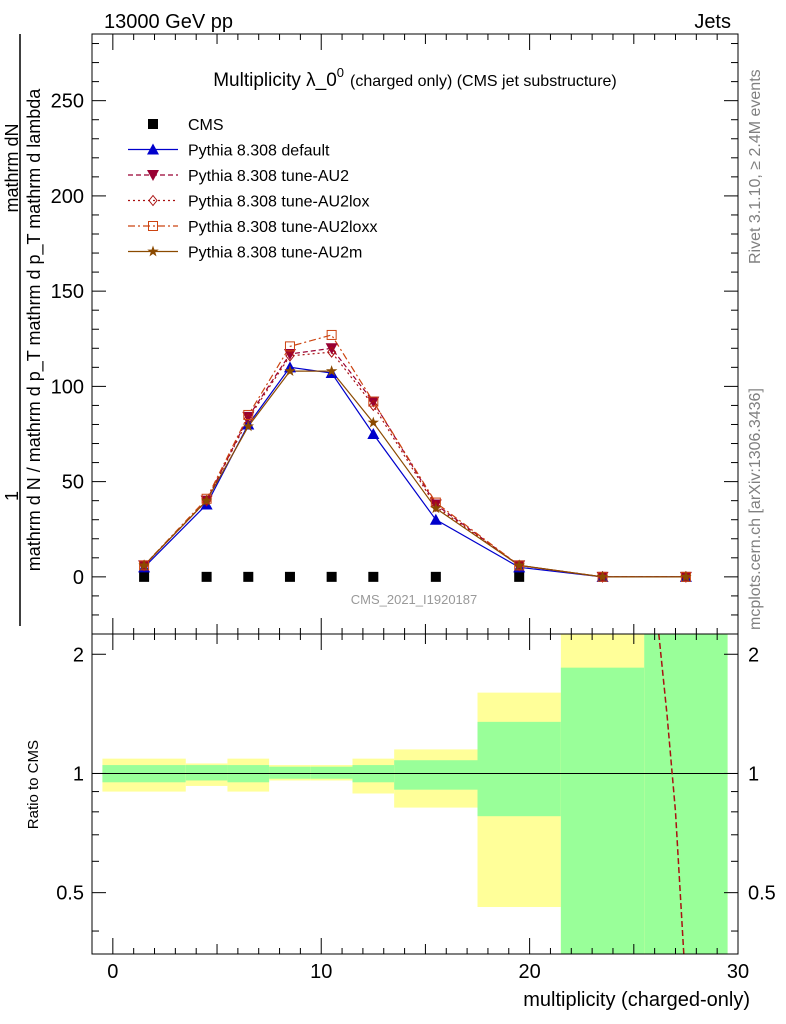 The height and width of the screenshot is (1024, 786). I want to click on legend-item: Pythia 8.308 tune-AU2lox, so click(248, 202).